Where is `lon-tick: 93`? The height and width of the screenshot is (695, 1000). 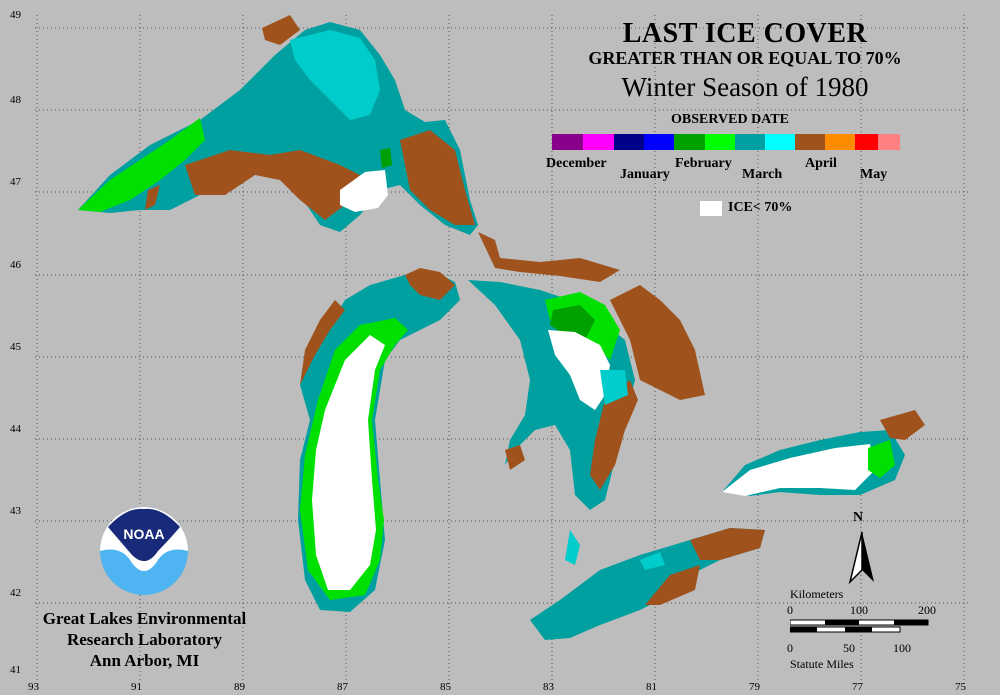 lon-tick: 93 is located at coordinates (33, 687).